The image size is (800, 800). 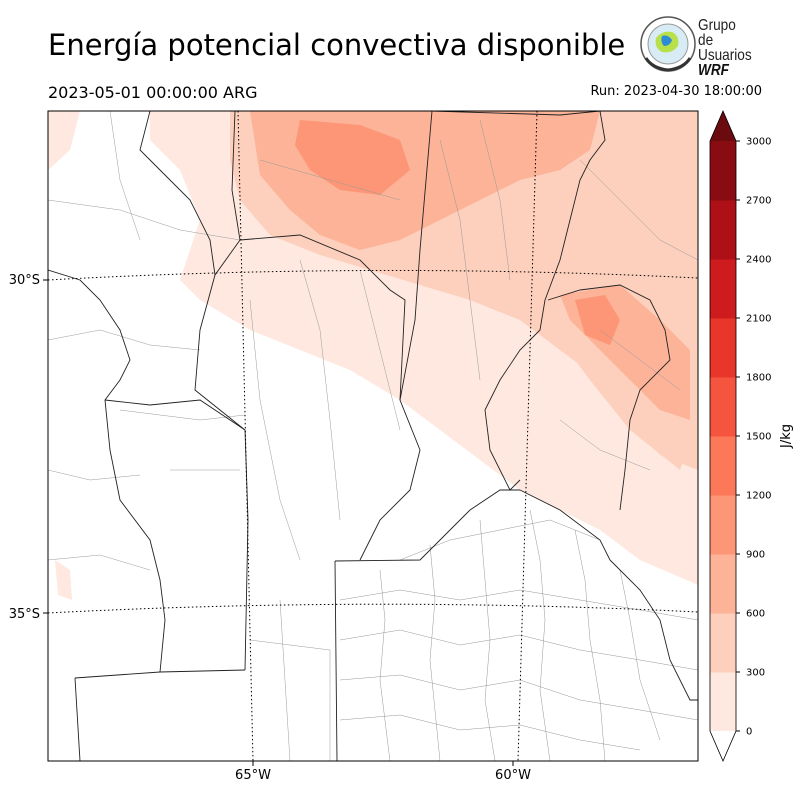 I want to click on lat-label-35: 35°S, so click(x=24, y=614).